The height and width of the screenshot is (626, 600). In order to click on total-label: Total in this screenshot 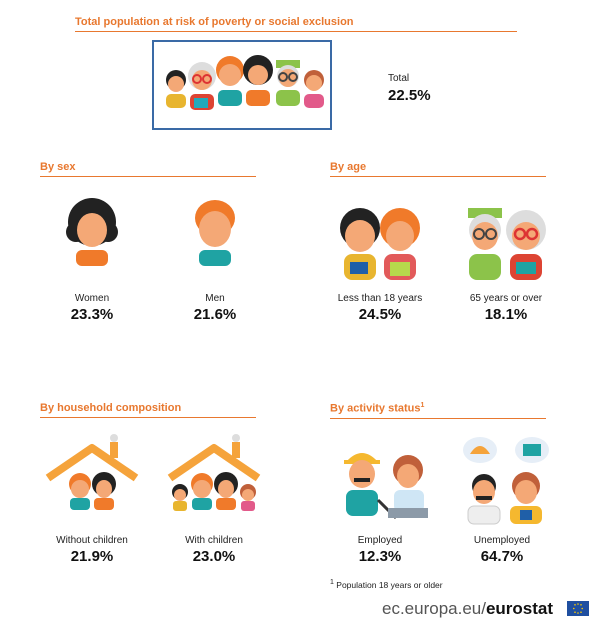, I will do `click(399, 78)`.